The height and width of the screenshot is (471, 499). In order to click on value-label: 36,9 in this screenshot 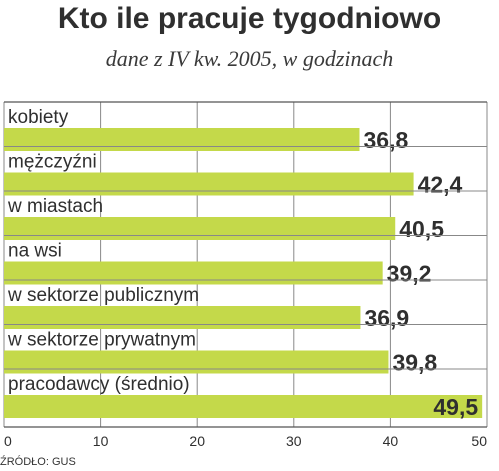, I will do `click(386, 318)`.